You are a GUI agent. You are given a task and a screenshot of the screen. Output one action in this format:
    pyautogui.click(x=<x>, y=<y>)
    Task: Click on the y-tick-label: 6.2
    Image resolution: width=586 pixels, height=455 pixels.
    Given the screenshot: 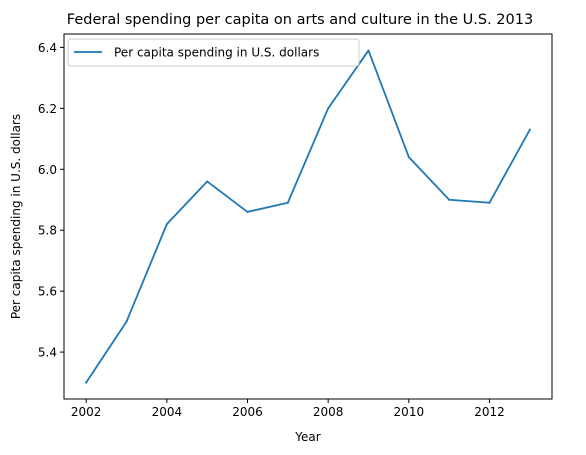 What is the action you would take?
    pyautogui.click(x=47, y=109)
    